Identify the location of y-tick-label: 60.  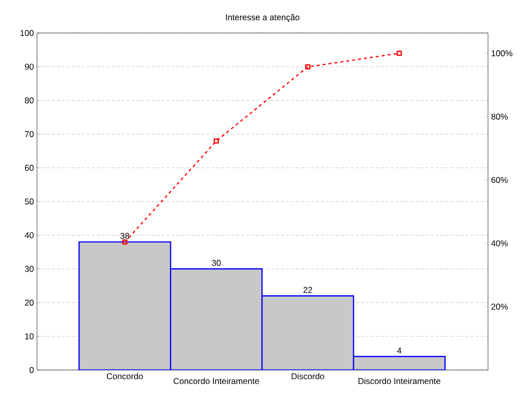
(29, 167).